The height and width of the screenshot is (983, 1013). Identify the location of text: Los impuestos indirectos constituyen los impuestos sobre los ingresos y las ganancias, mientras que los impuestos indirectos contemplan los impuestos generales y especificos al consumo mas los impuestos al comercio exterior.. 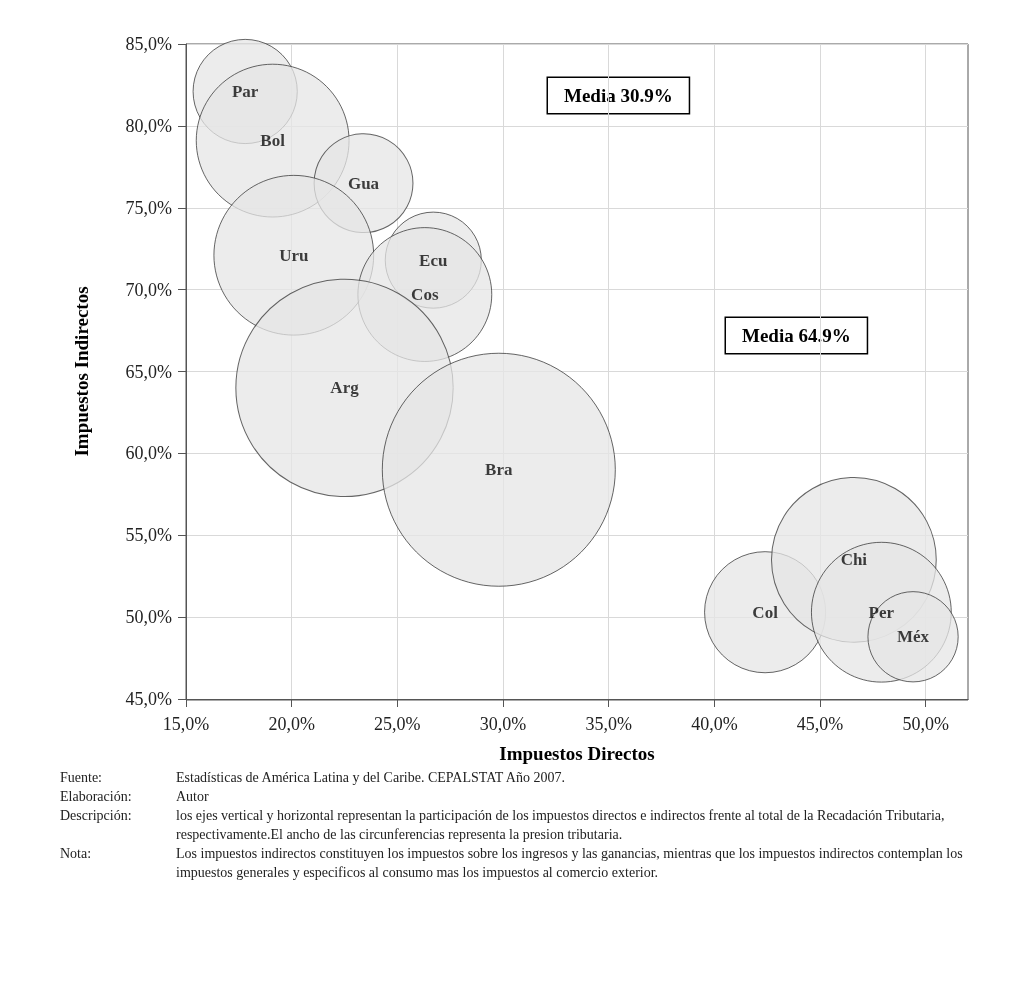
(570, 863).